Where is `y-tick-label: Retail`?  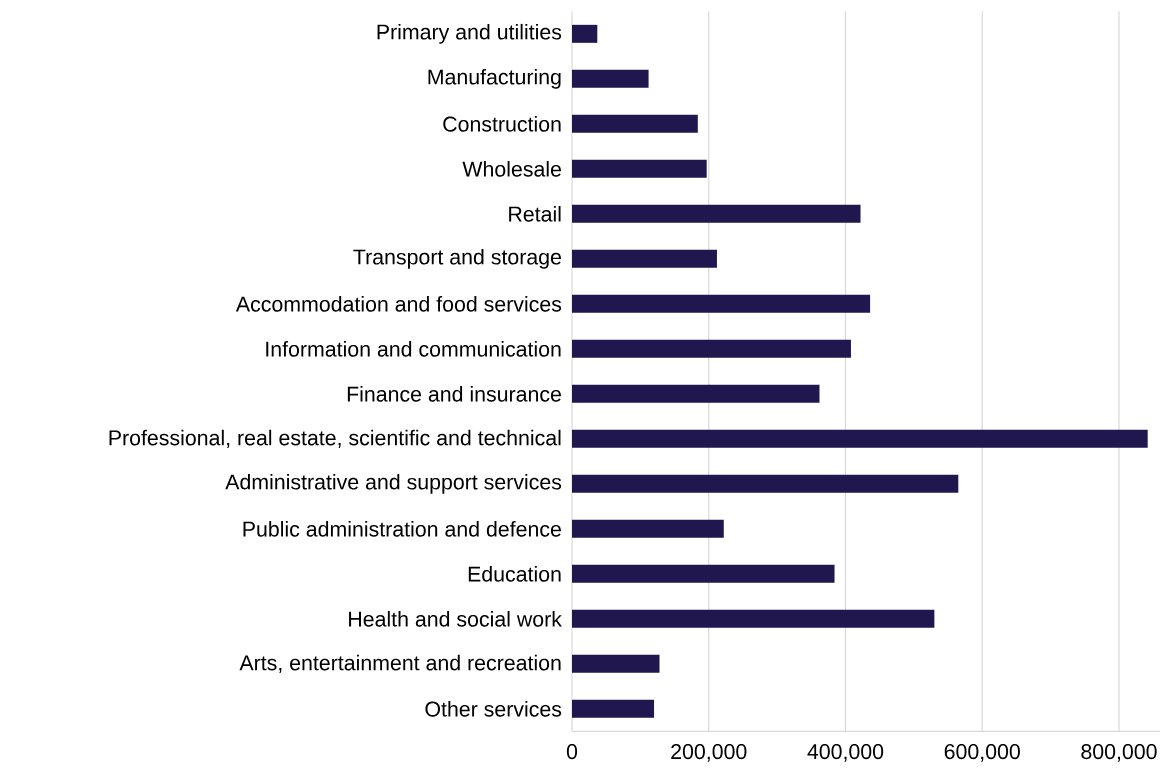
y-tick-label: Retail is located at coordinates (535, 214).